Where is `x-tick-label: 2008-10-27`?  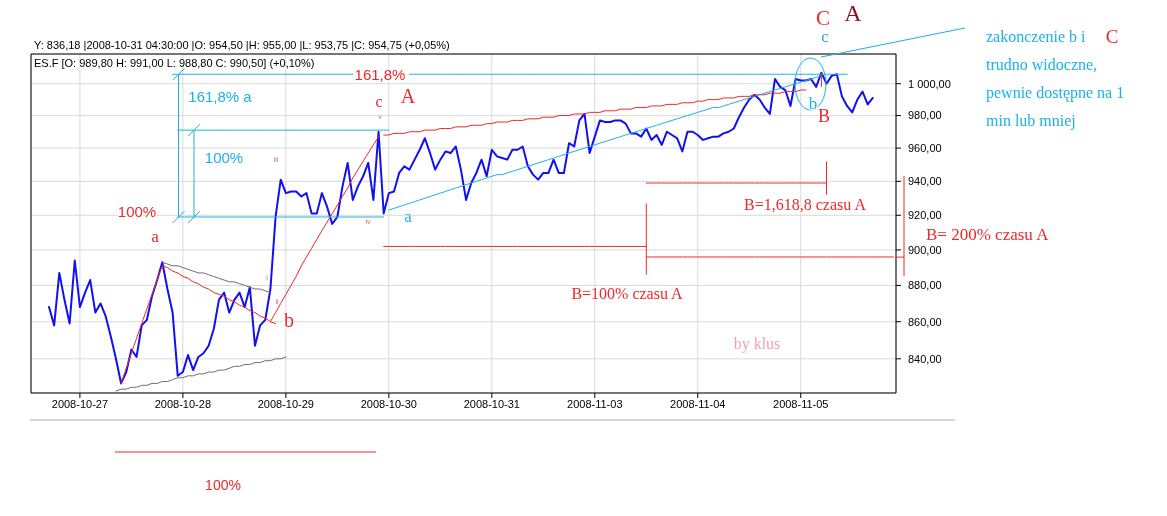 x-tick-label: 2008-10-27 is located at coordinates (80, 403).